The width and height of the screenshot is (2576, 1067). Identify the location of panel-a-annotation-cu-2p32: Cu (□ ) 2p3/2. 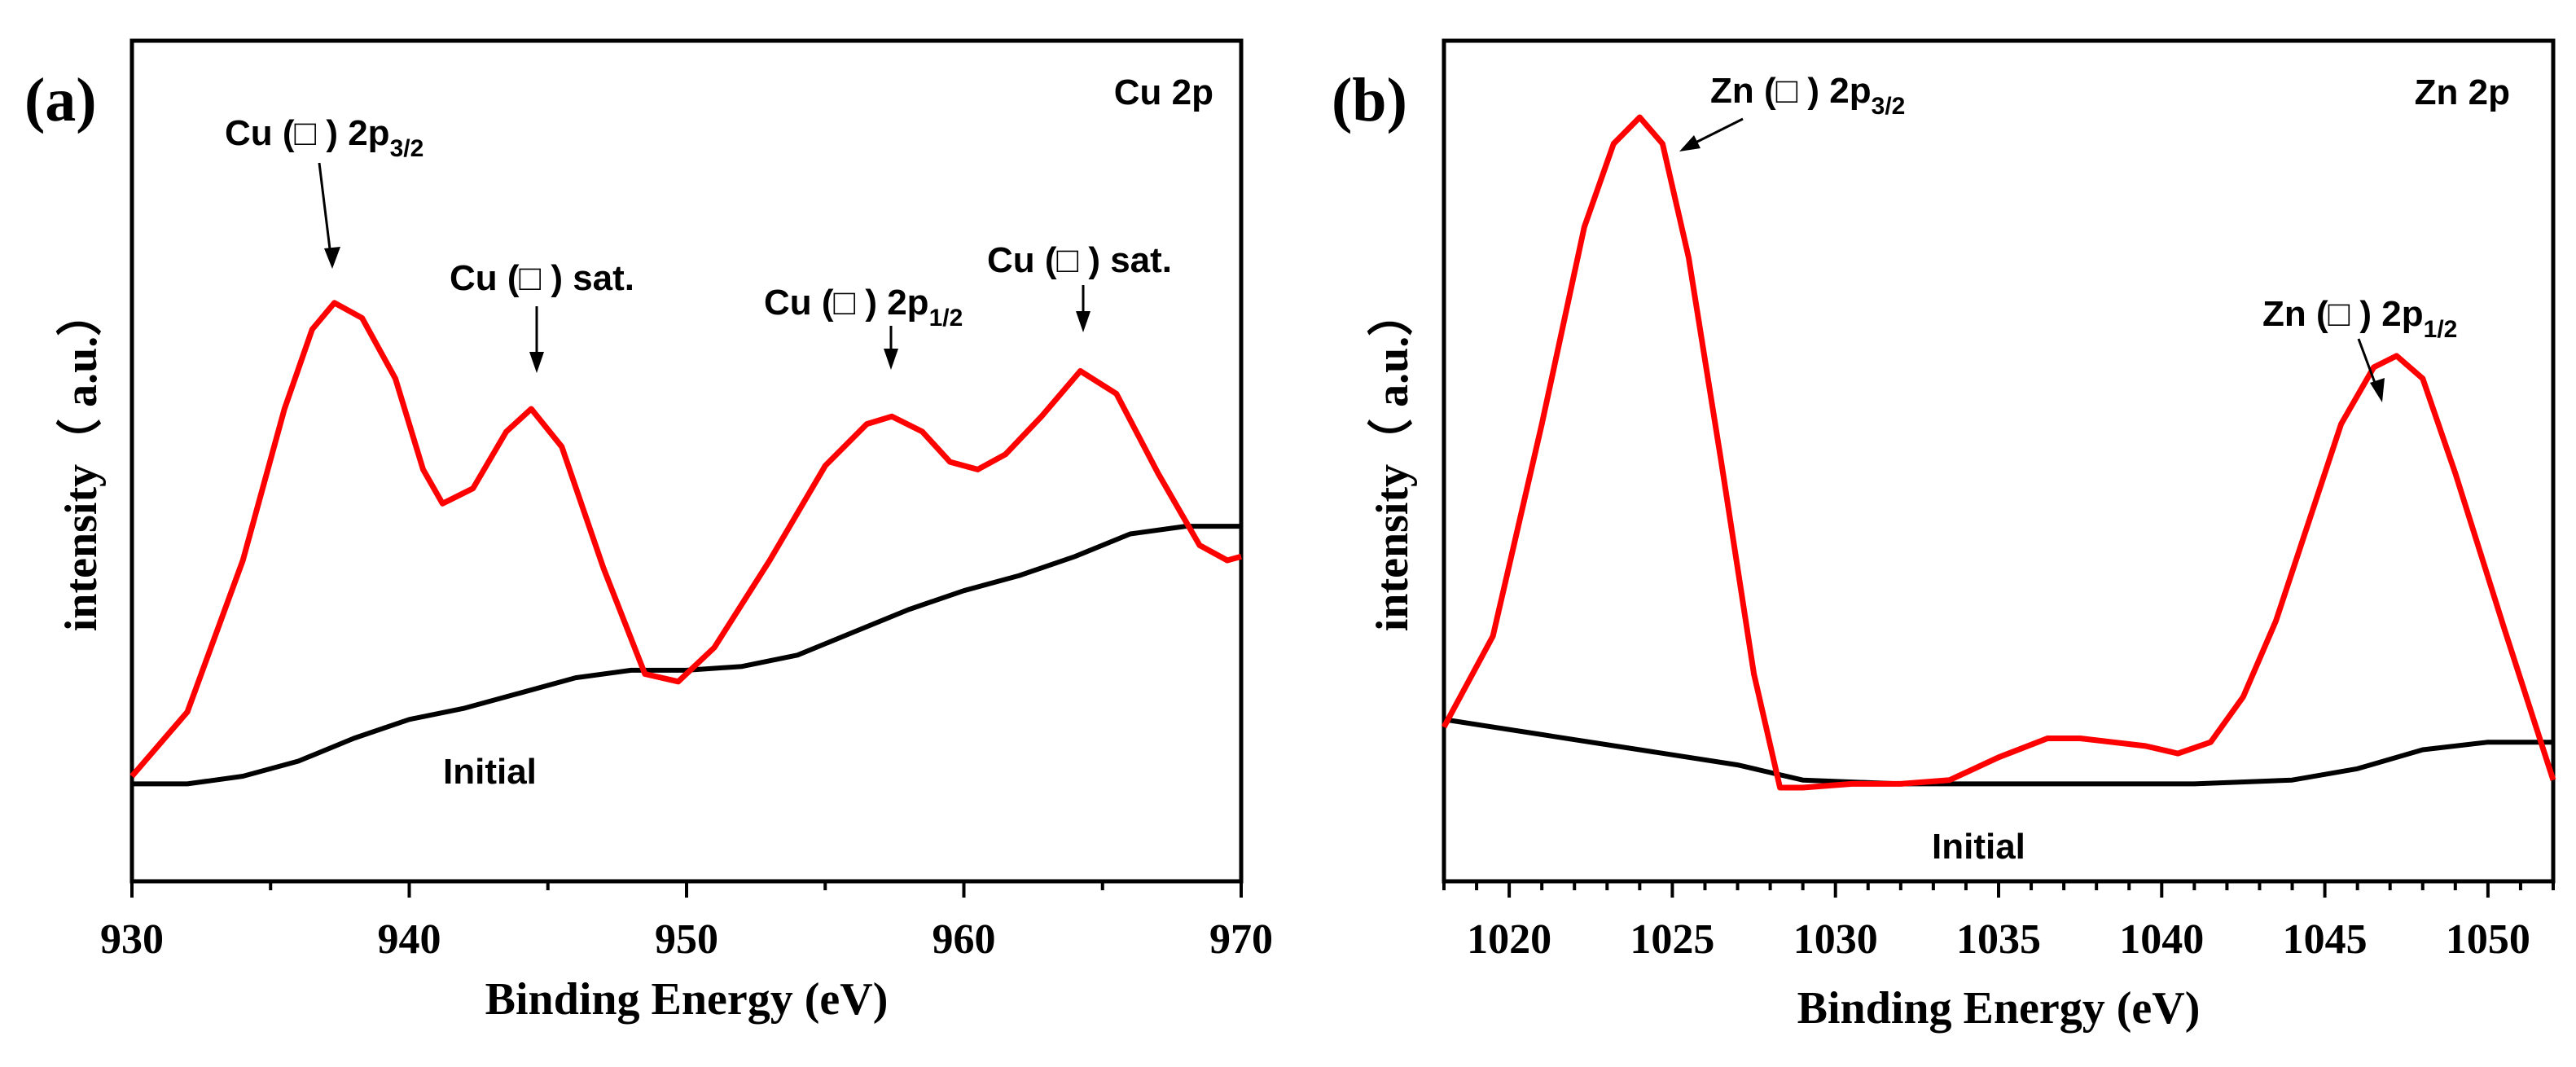
(324, 191).